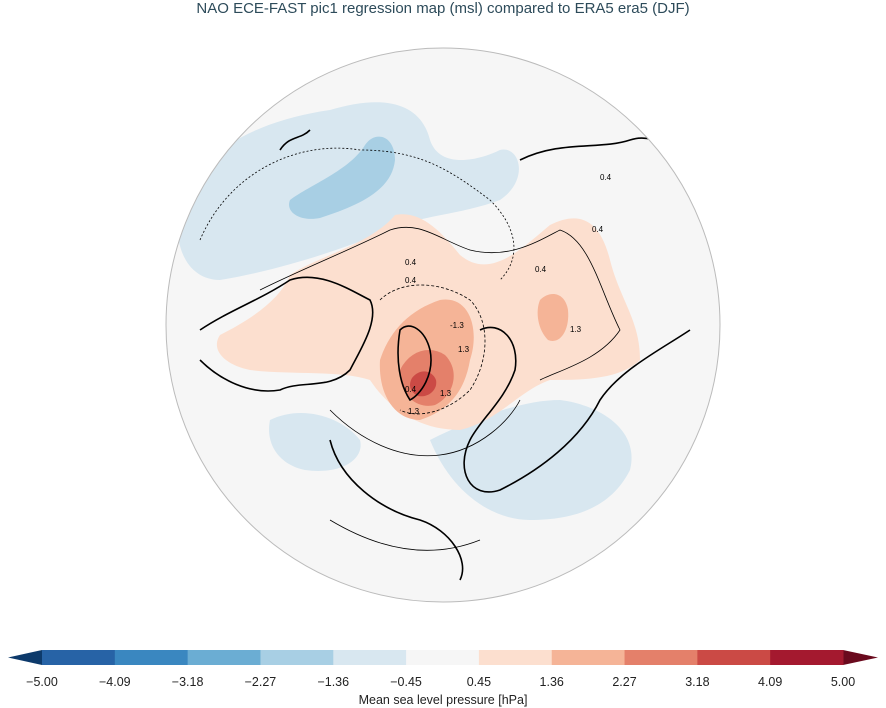  Describe the element at coordinates (479, 682) in the screenshot. I see `colorbar-tick-label: 0.45` at that location.